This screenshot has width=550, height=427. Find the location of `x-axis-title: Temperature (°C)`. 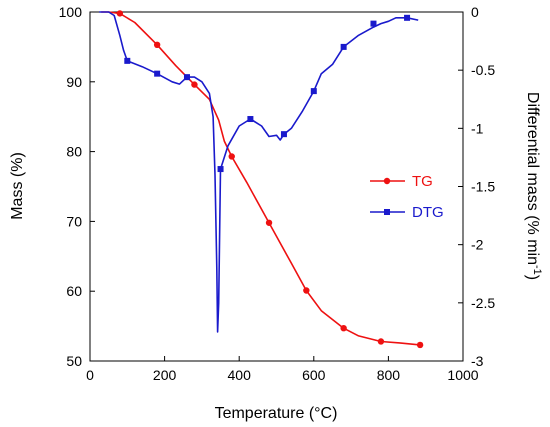

x-axis-title: Temperature (°C) is located at coordinates (276, 413).